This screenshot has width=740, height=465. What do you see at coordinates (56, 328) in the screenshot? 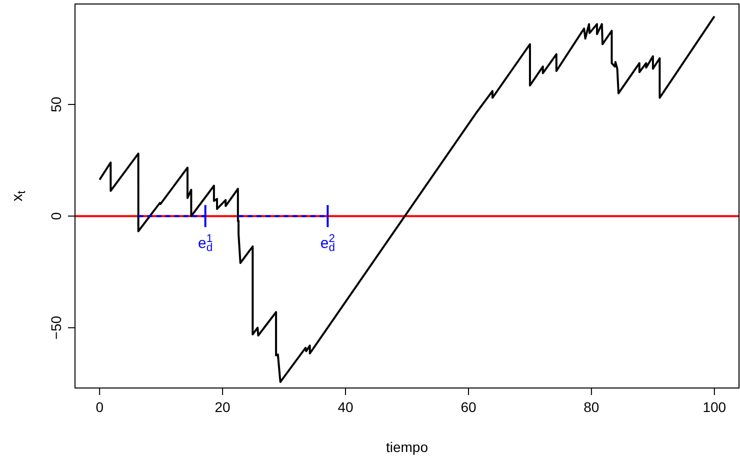
I see `y-tick-label: −50` at bounding box center [56, 328].